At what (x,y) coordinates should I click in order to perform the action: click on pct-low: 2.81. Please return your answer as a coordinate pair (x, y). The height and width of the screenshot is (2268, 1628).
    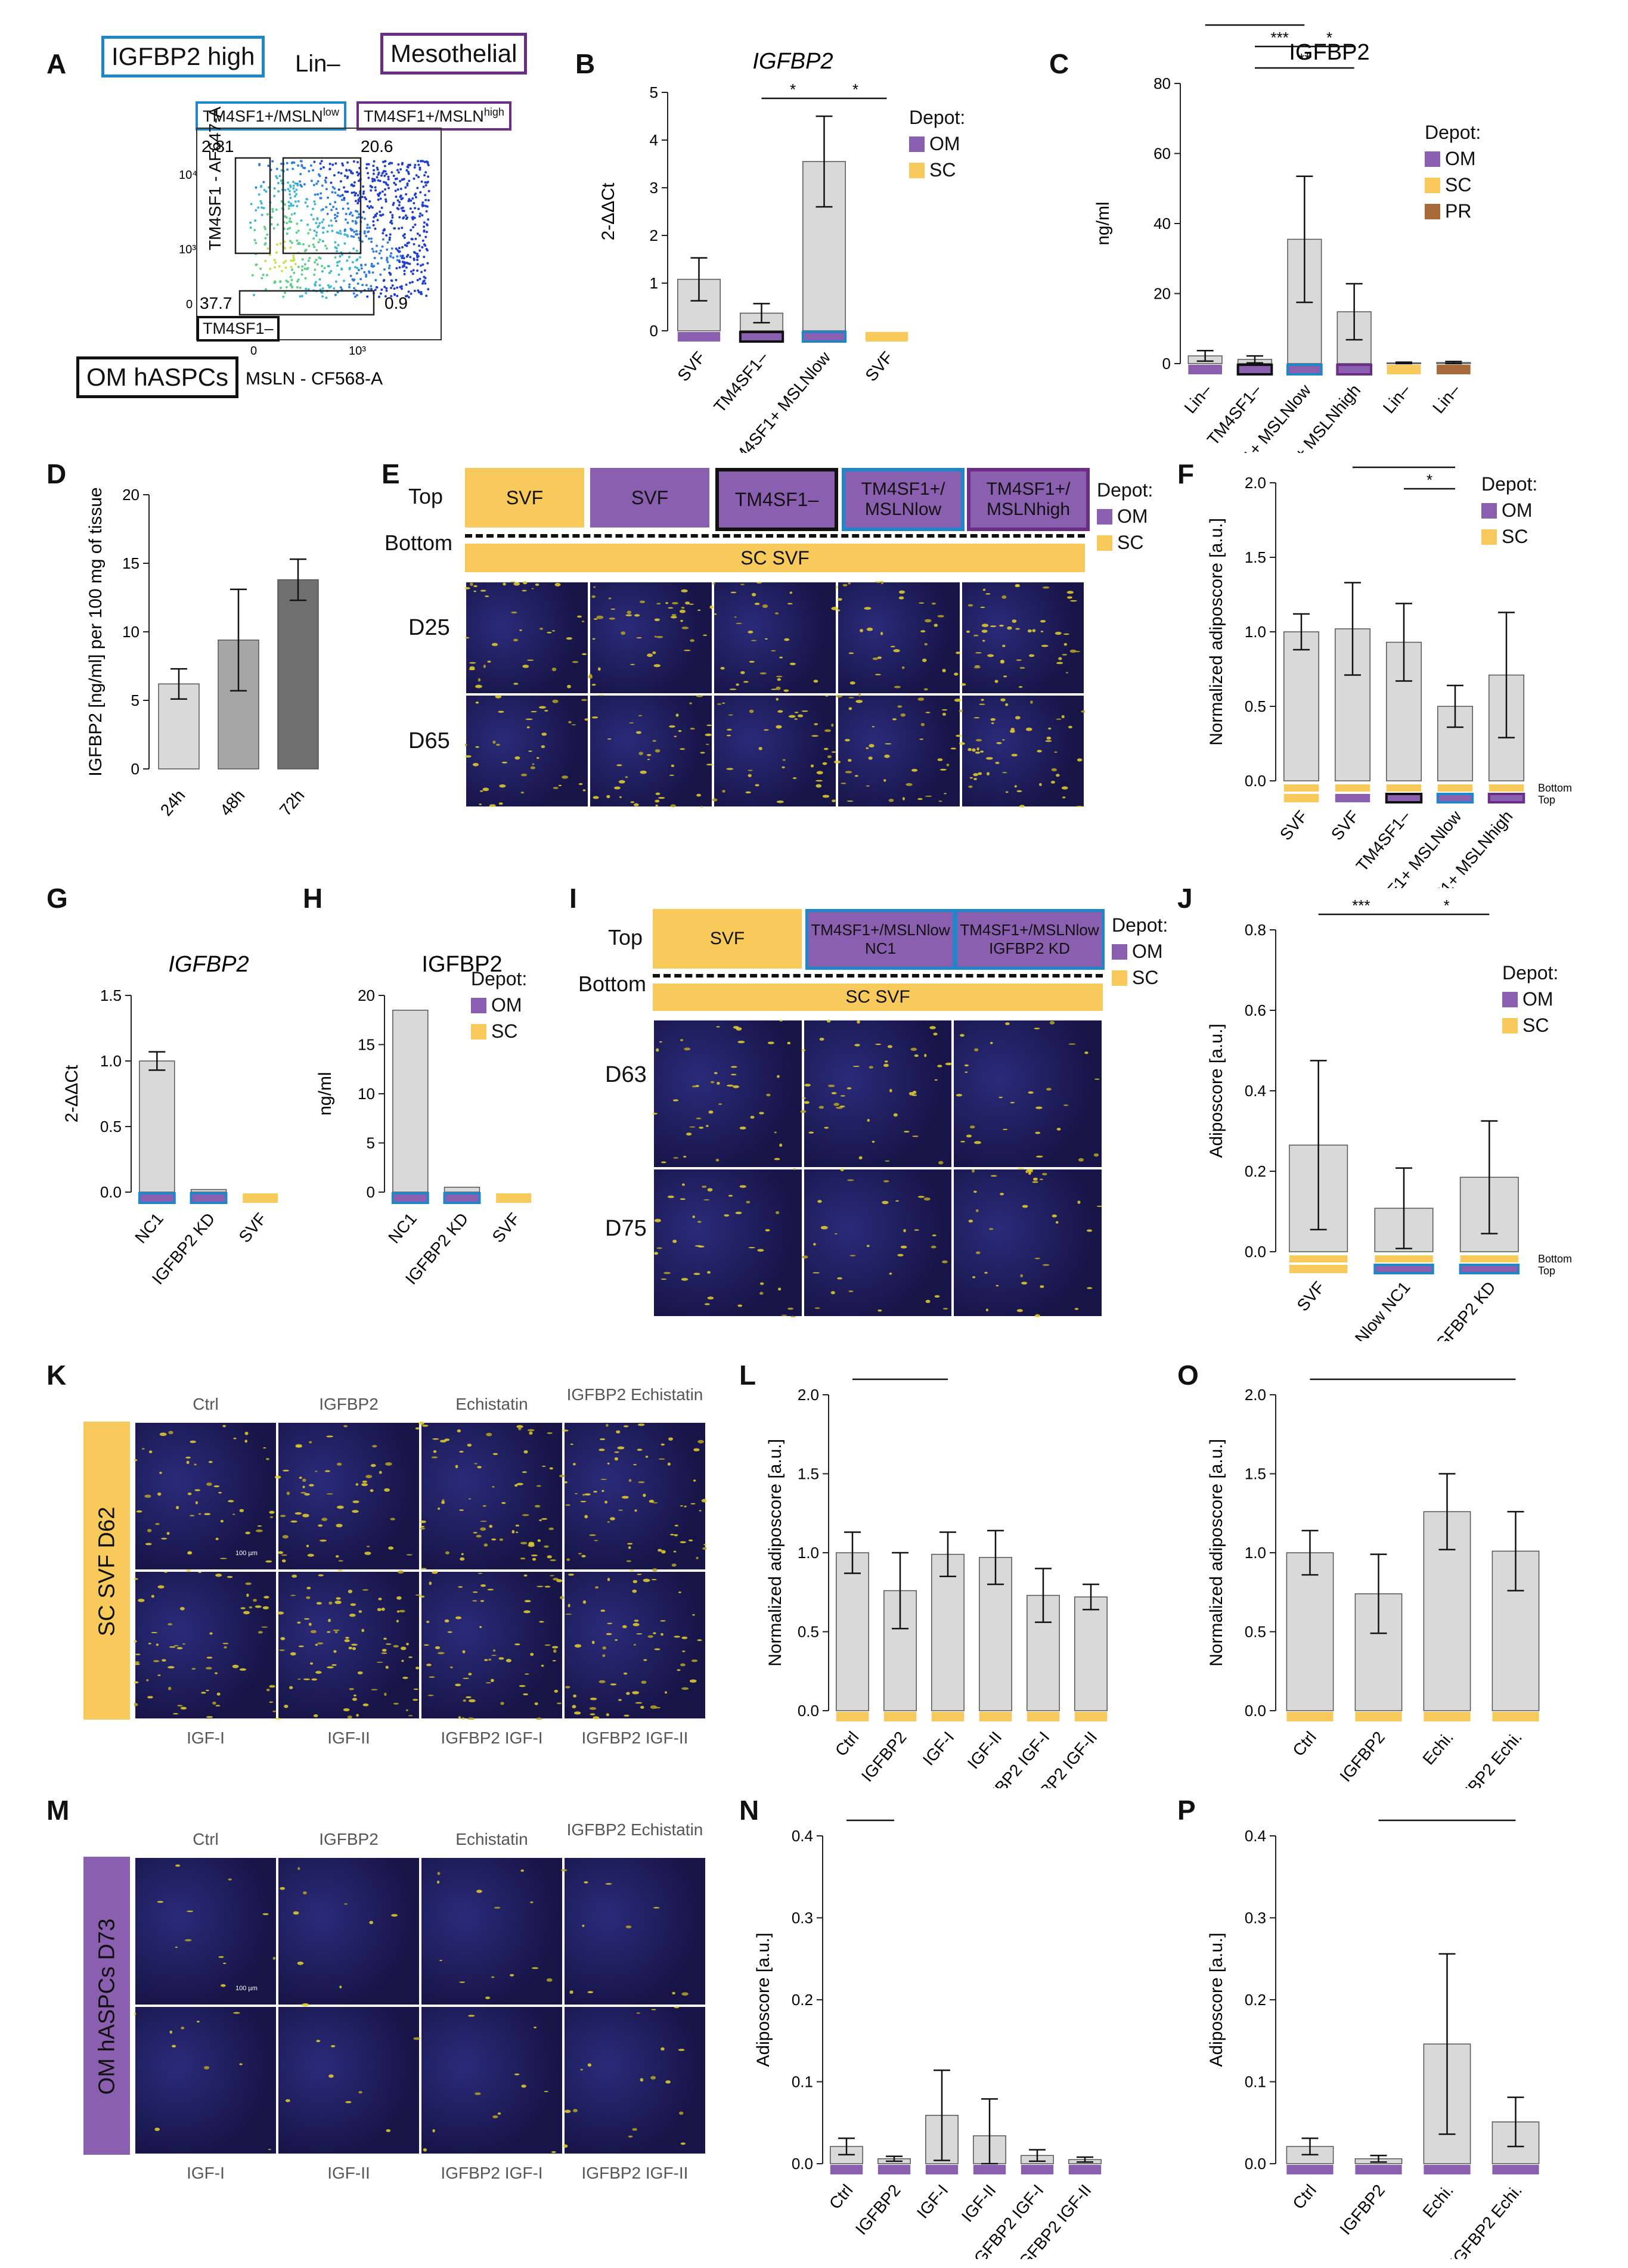
    Looking at the image, I should click on (217, 146).